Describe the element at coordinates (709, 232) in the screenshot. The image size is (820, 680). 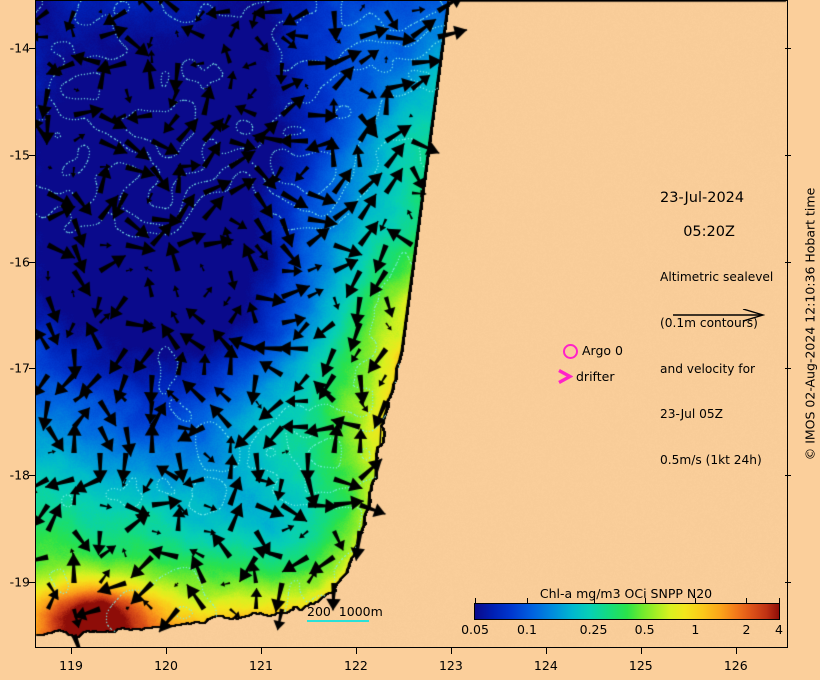
I see `date-title-time: 05:20Z` at that location.